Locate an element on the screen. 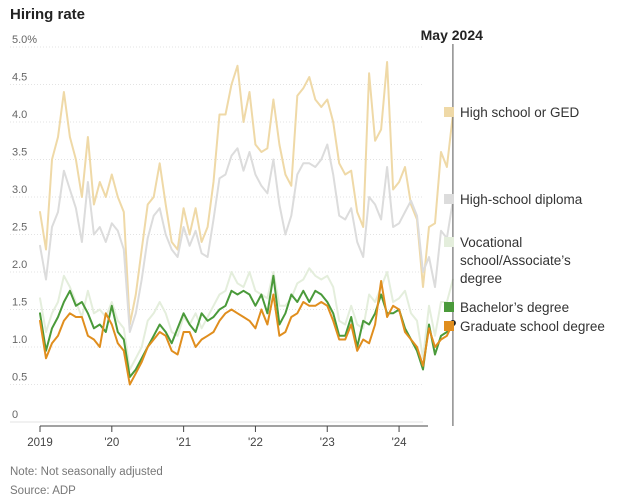 This screenshot has width=624, height=503. source-note: Source: ADP is located at coordinates (43, 491).